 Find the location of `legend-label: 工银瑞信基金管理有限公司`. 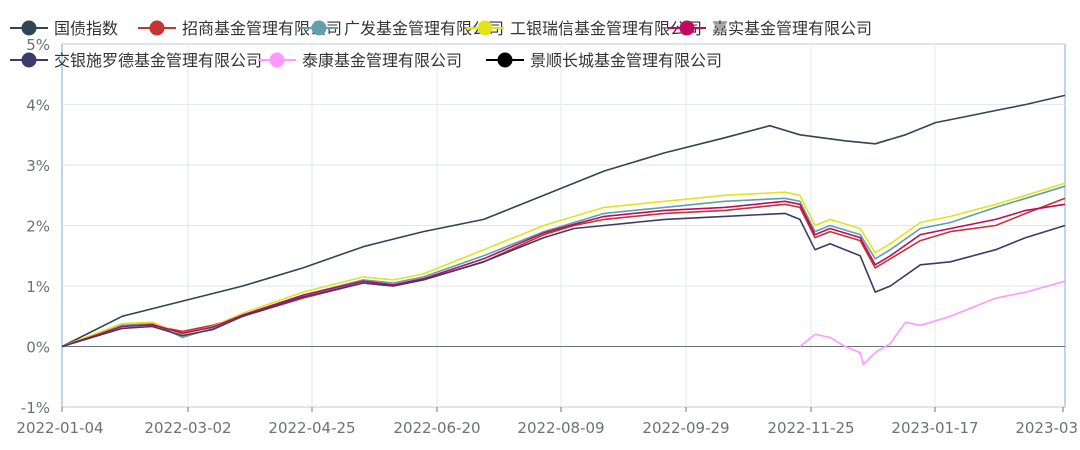

legend-label: 工银瑞信基金管理有限公司 is located at coordinates (606, 28).